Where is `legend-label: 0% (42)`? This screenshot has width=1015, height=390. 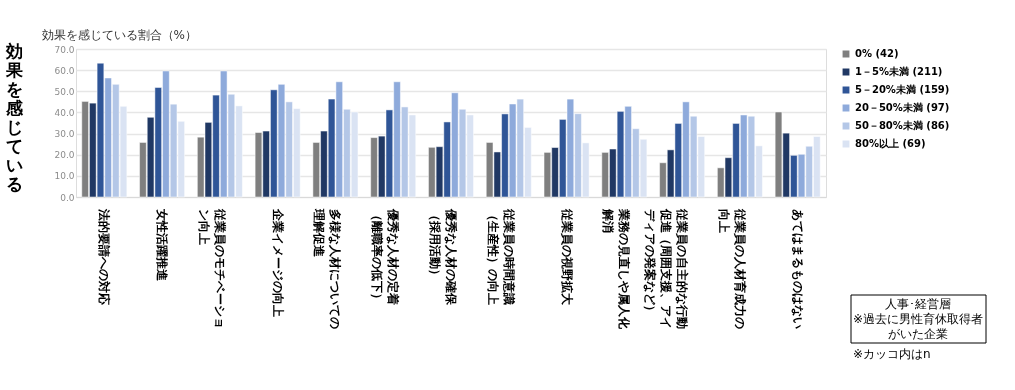 legend-label: 0% (42) is located at coordinates (877, 53).